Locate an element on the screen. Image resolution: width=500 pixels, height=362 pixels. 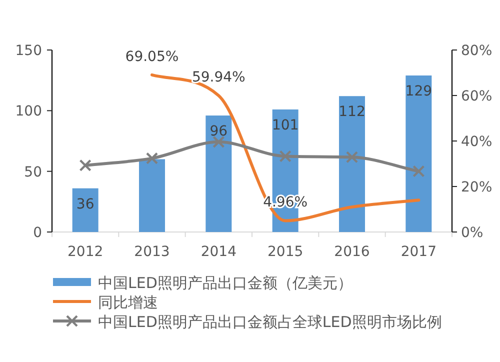
y2-tick-label: 0% is located at coordinates (472, 233).